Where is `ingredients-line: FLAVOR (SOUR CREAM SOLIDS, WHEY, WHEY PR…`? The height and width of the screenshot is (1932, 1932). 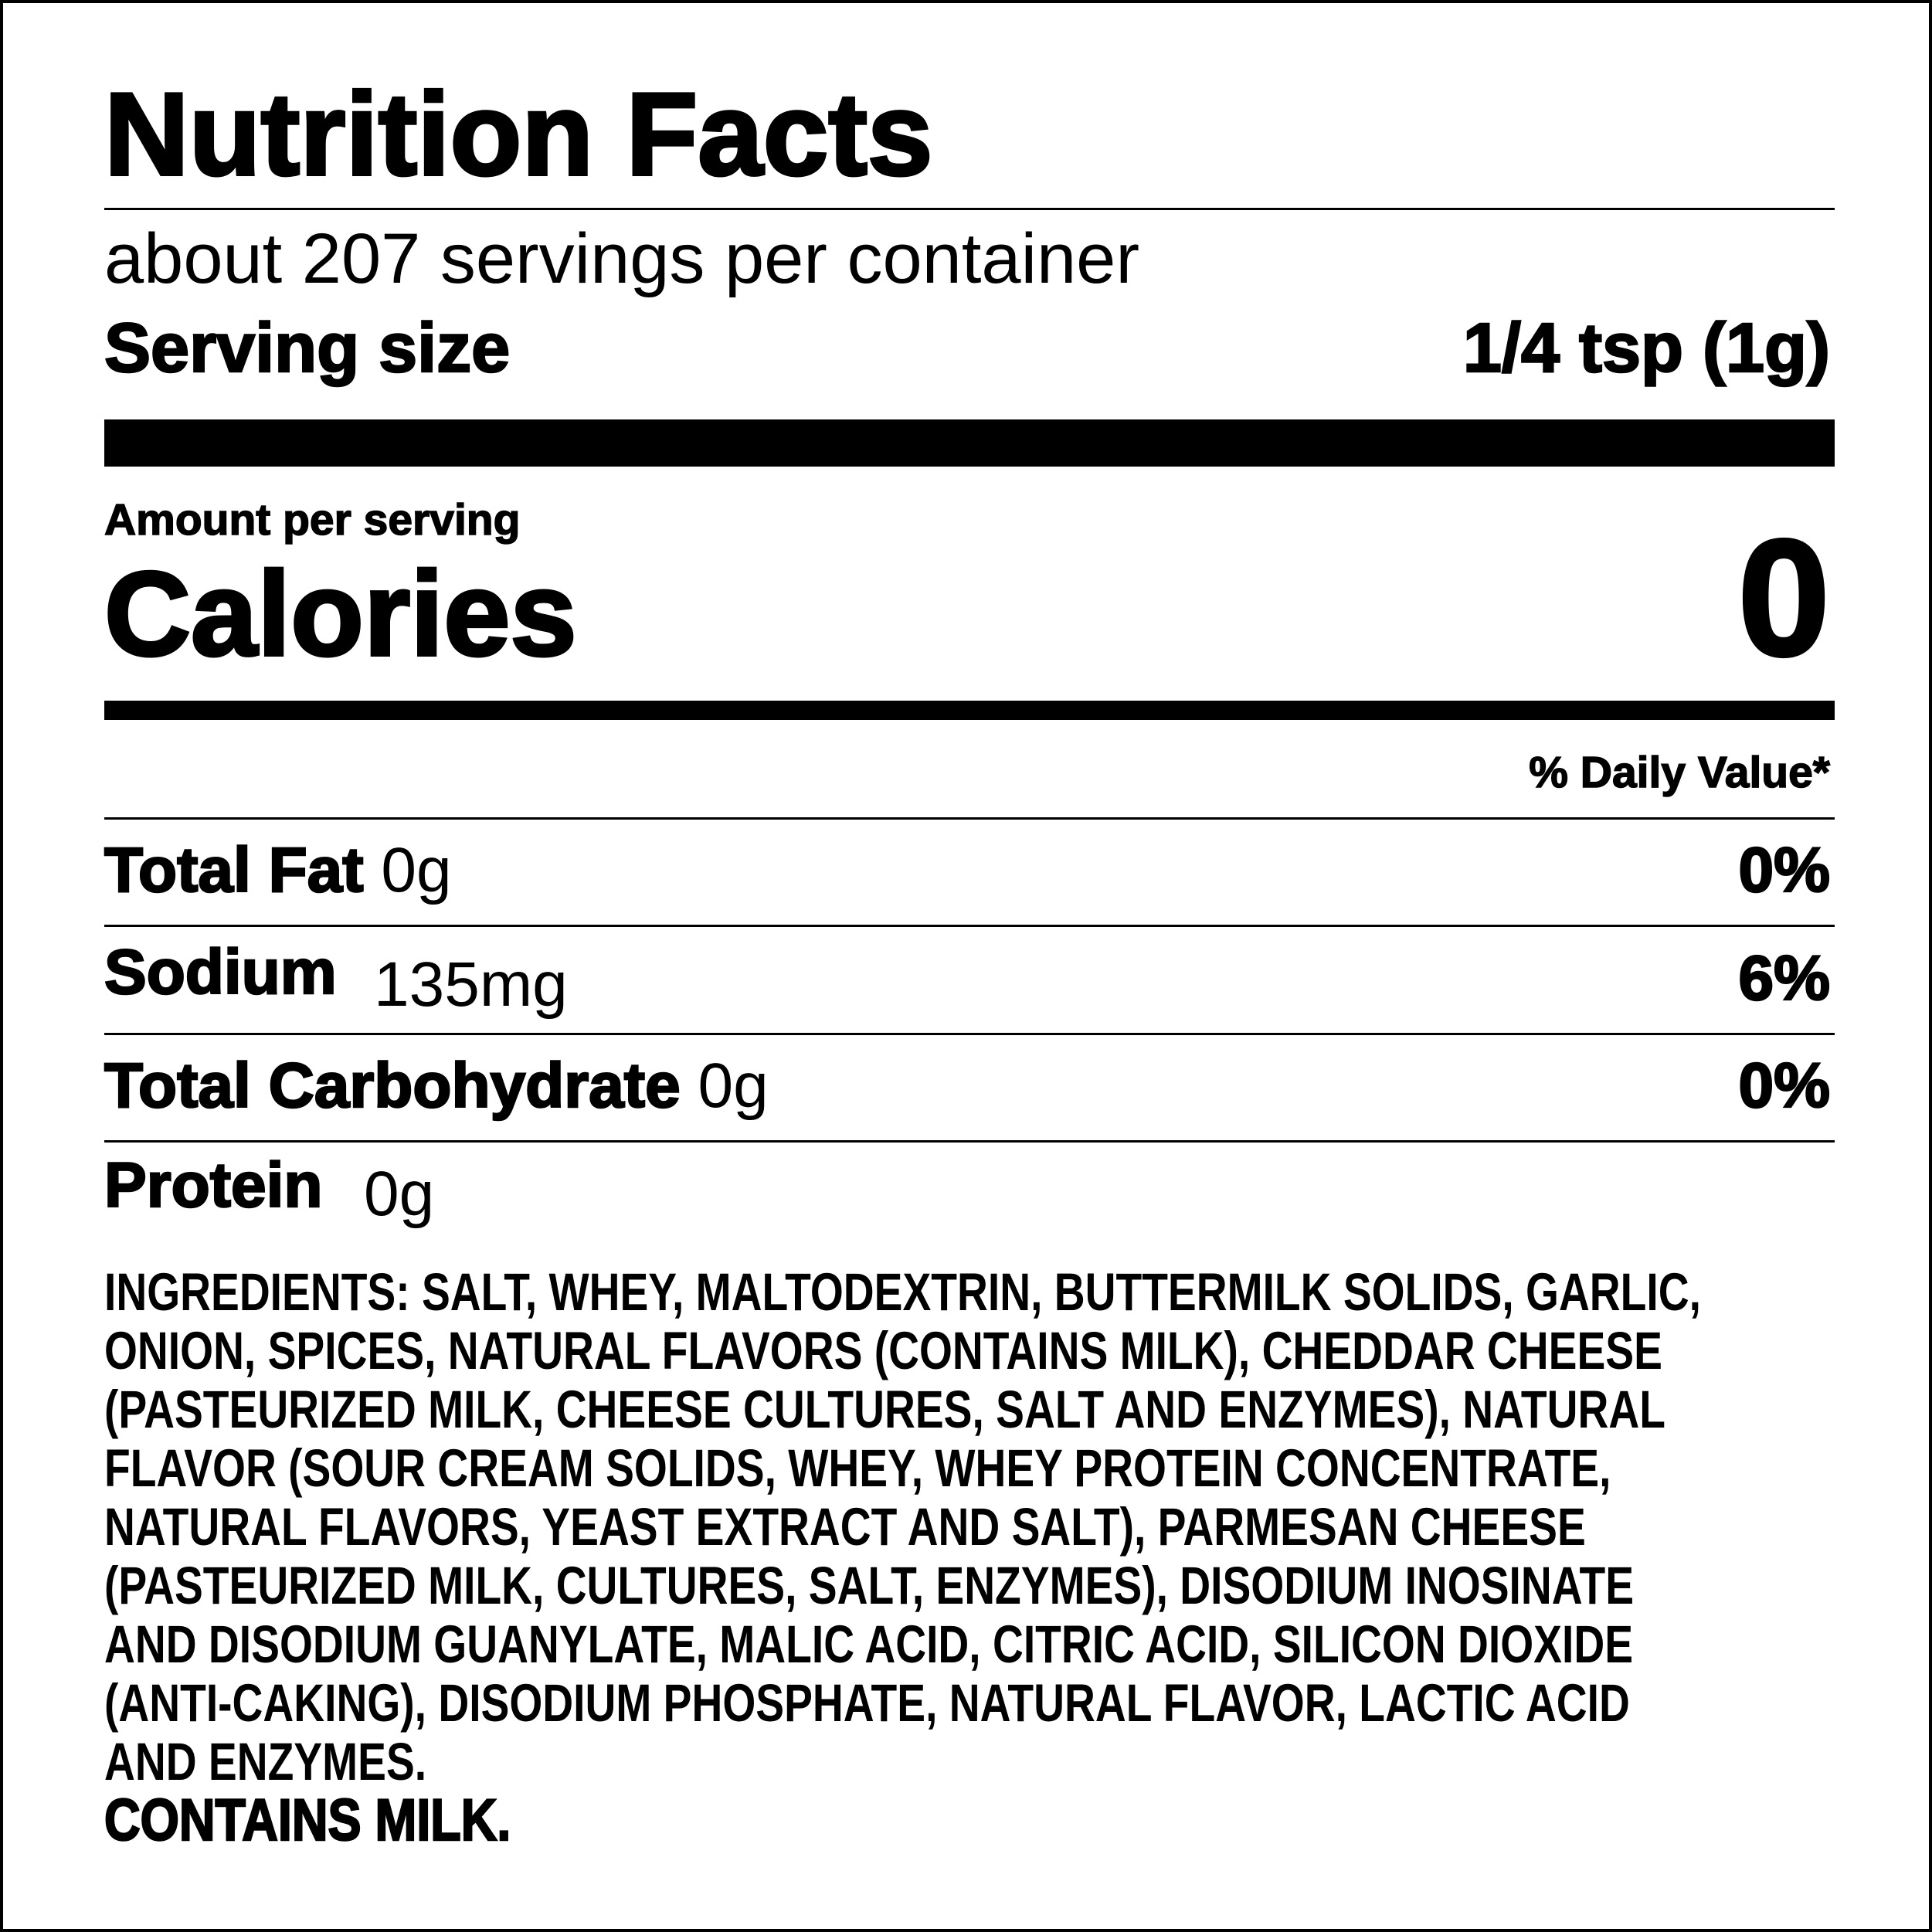
ingredients-line: FLAVOR (SOUR CREAM SOLIDS, WHEY, WHEY PR… is located at coordinates (857, 1468).